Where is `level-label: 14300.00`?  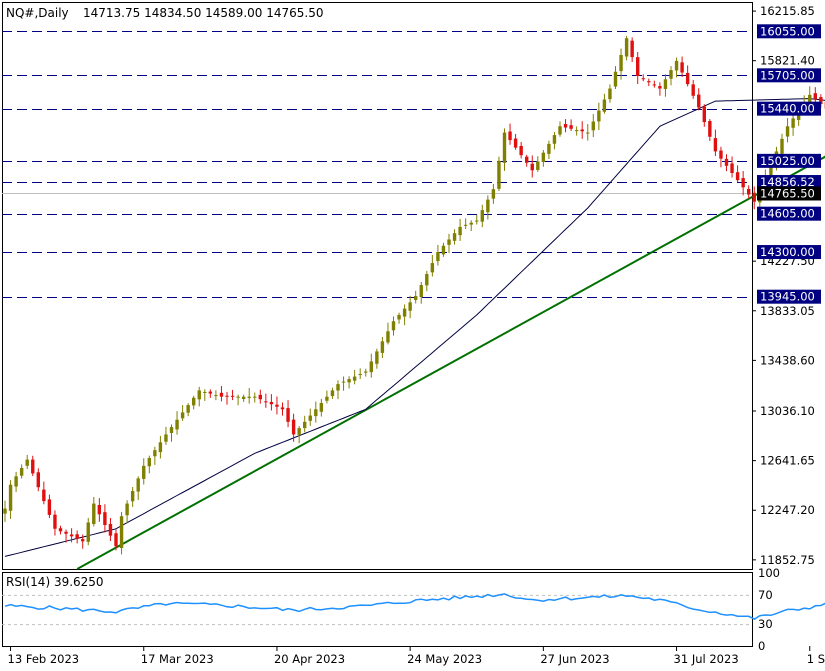 level-label: 14300.00 is located at coordinates (787, 252).